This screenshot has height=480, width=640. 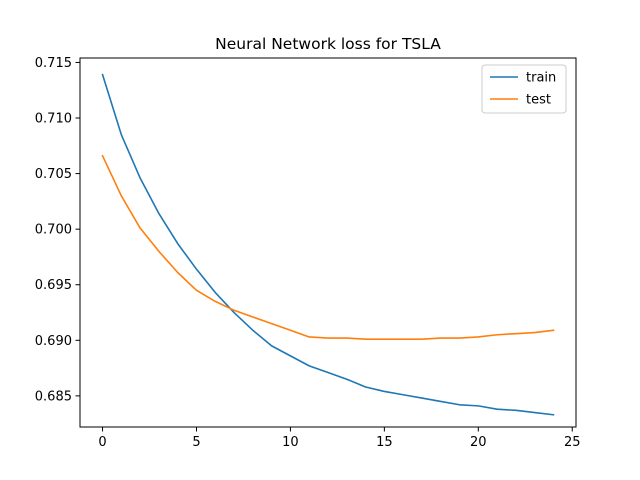 What do you see at coordinates (478, 442) in the screenshot?
I see `x-tick-label: 20` at bounding box center [478, 442].